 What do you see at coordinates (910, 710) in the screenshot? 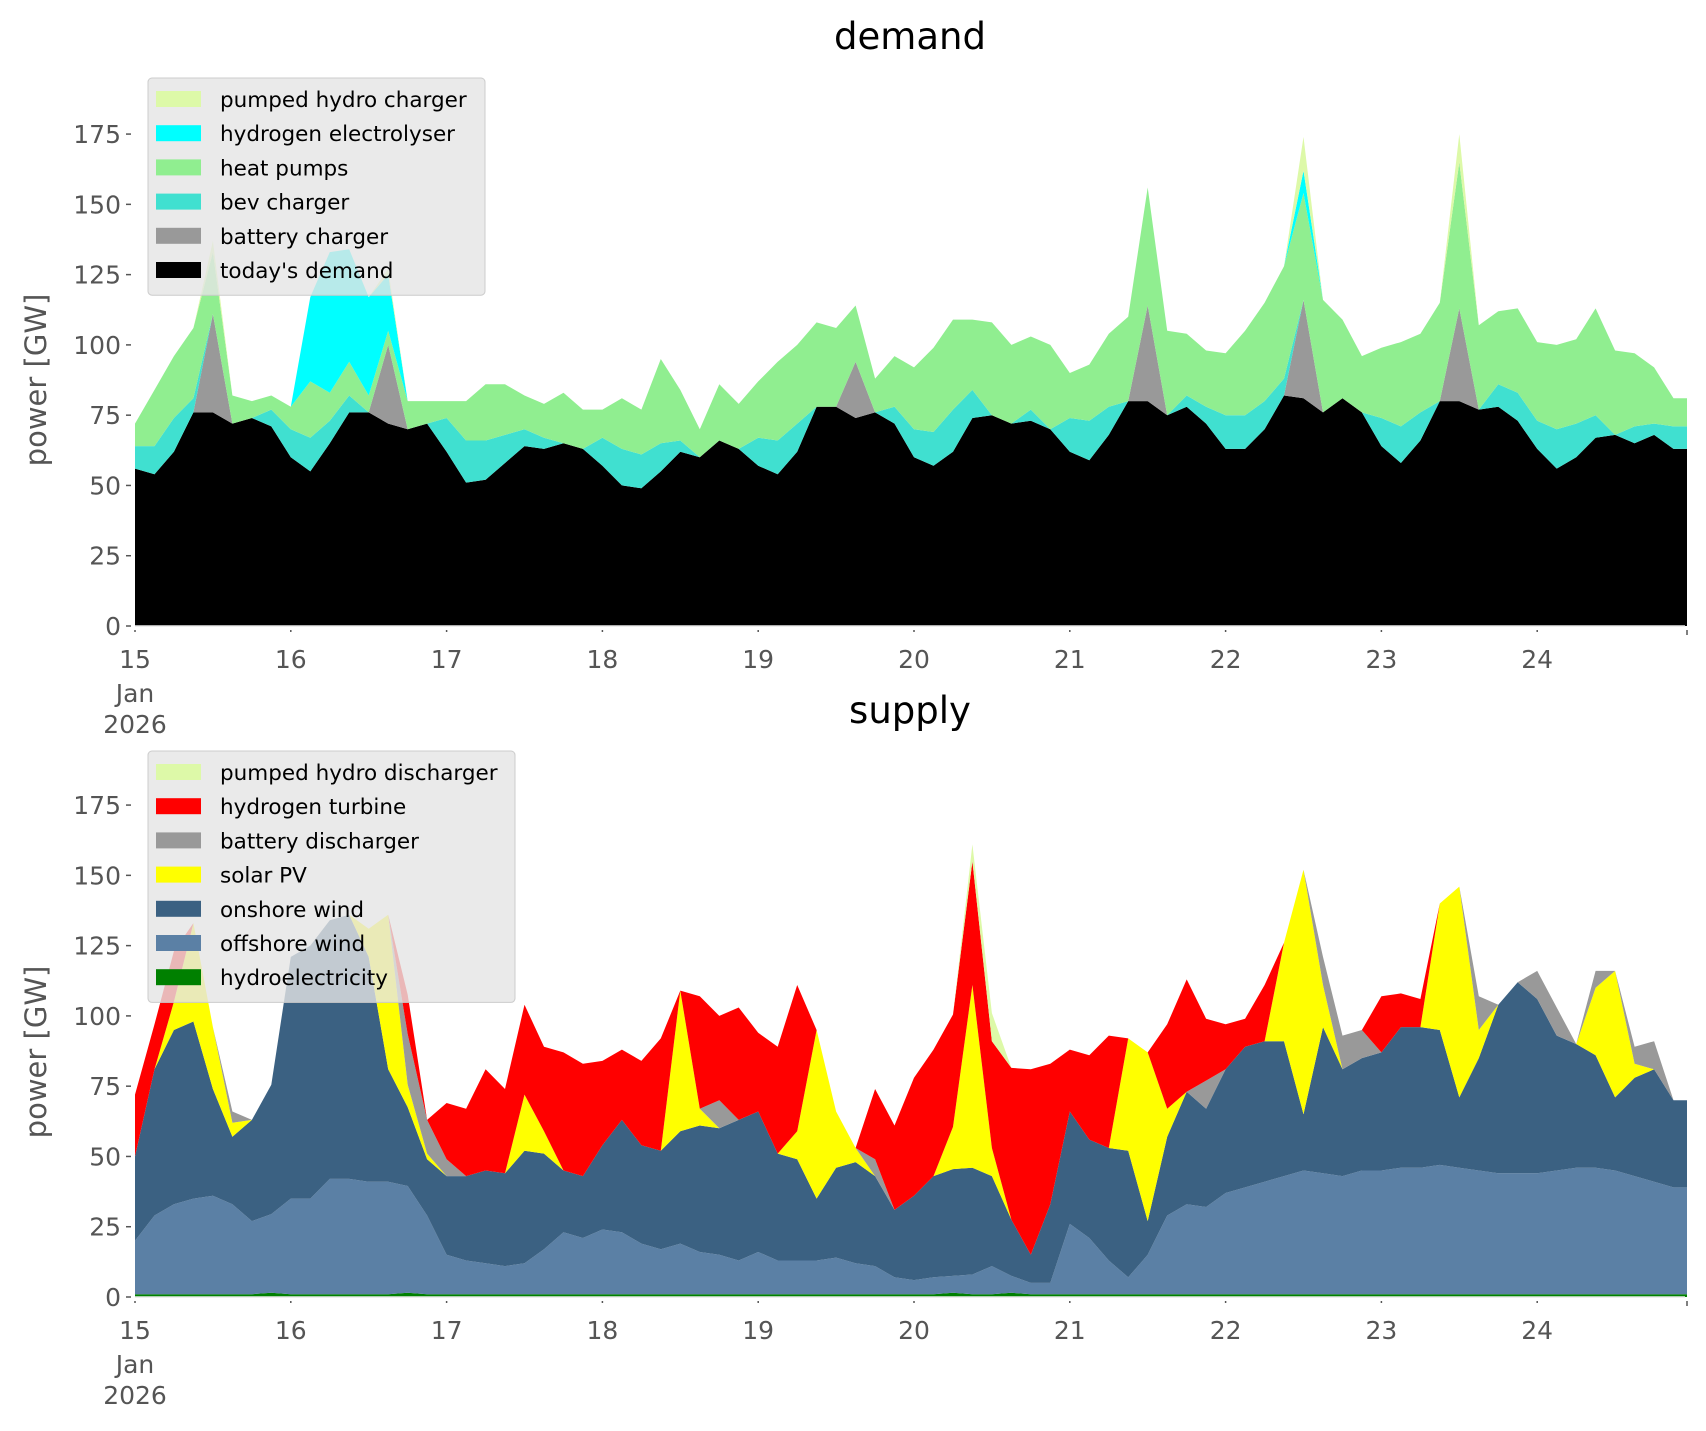
I see `supply-title: supply` at bounding box center [910, 710].